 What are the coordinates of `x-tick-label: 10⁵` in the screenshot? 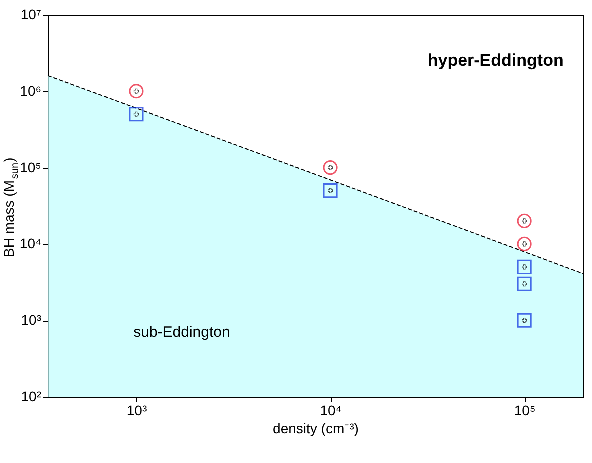 It's located at (525, 410).